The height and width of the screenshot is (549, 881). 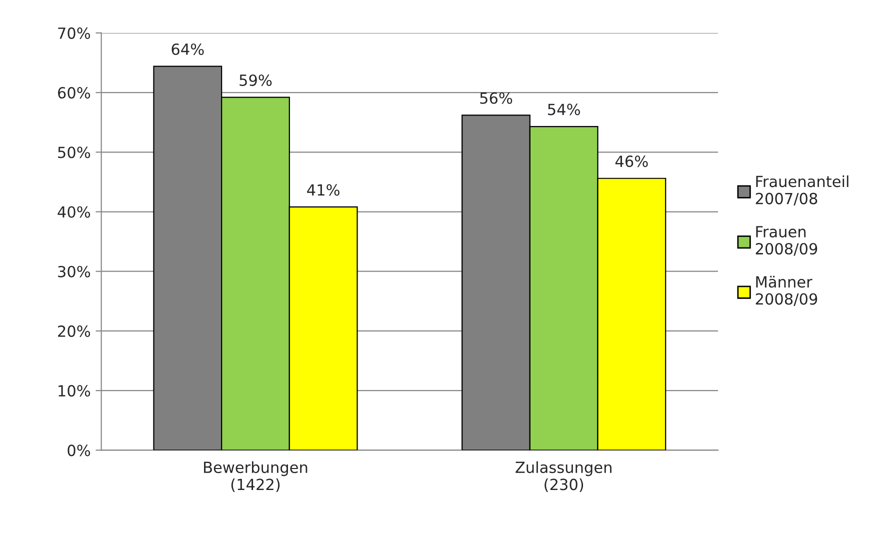 I want to click on data-label: 56%, so click(x=496, y=98).